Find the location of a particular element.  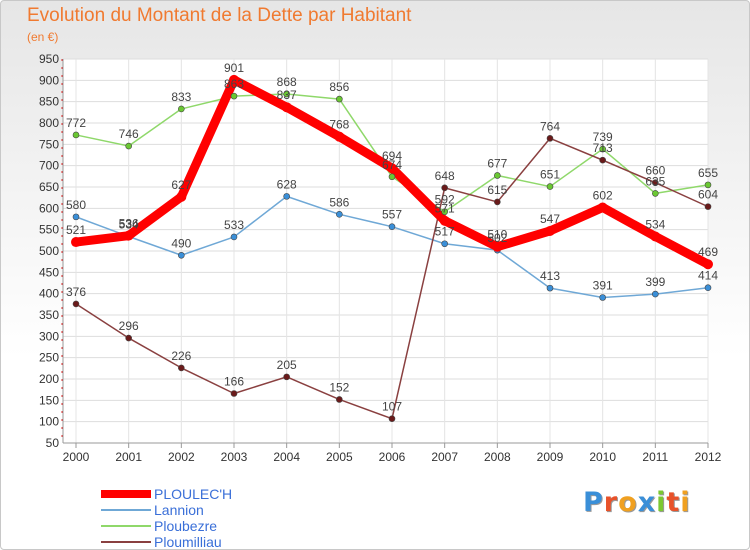

x-tick-label: 2002 is located at coordinates (181, 457).